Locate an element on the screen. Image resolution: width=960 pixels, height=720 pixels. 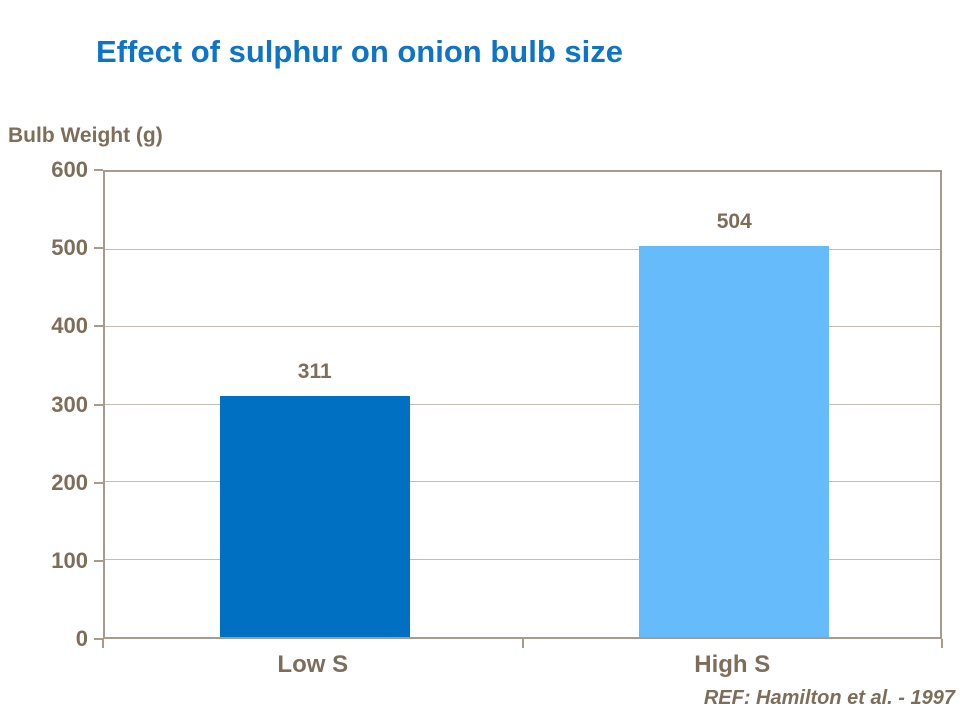
y-tick-label-100: 100 is located at coordinates (69, 560).